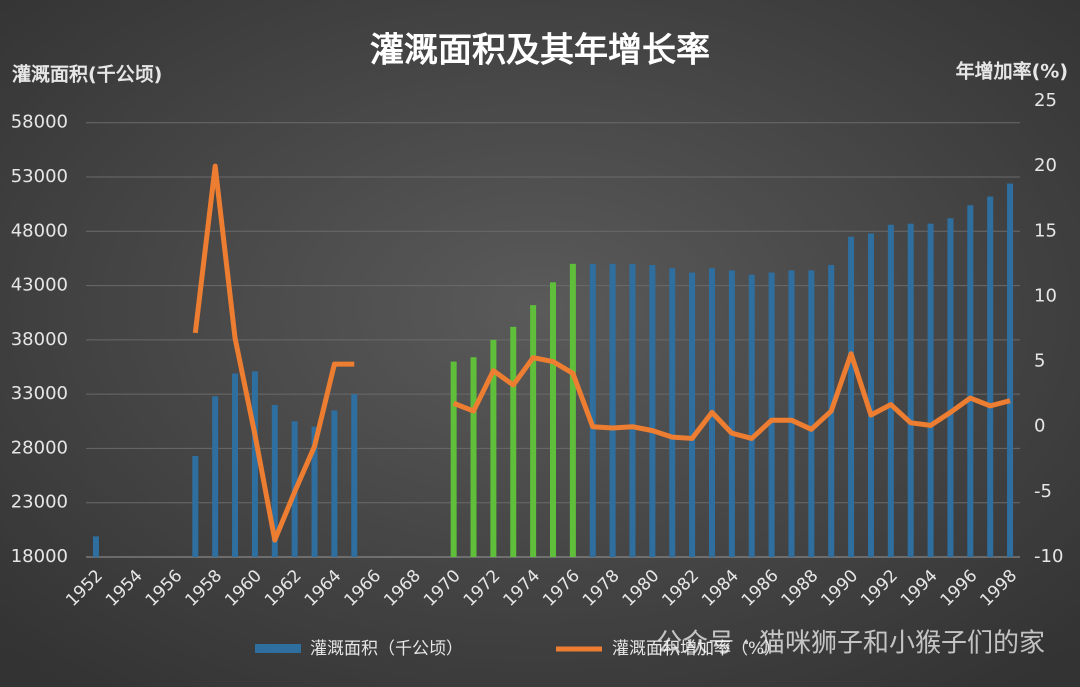 The height and width of the screenshot is (687, 1080). Describe the element at coordinates (278, 648) in the screenshot. I see `legend-swatch` at that location.